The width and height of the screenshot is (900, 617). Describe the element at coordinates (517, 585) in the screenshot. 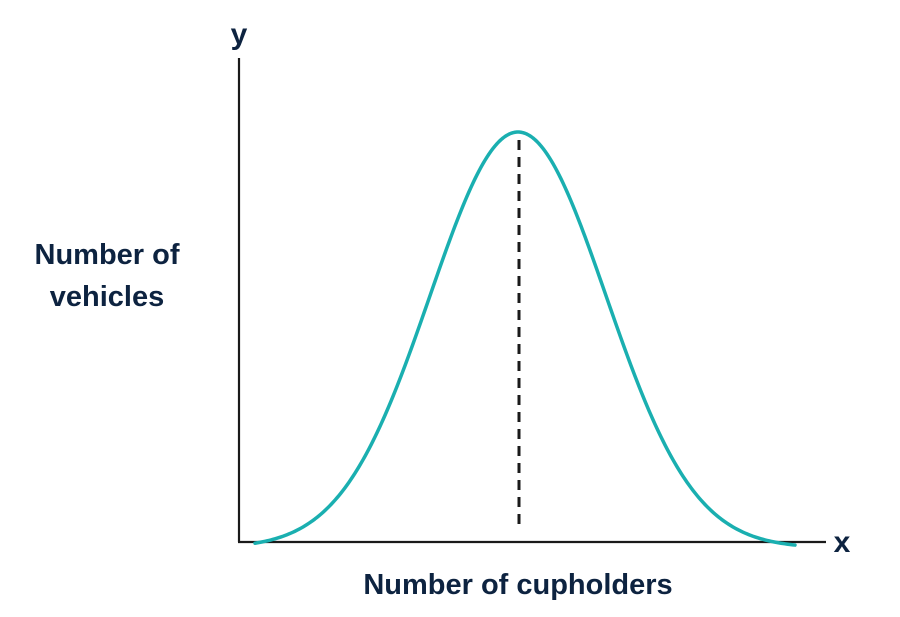

I see `x-axis-title: Number of cupholders` at that location.